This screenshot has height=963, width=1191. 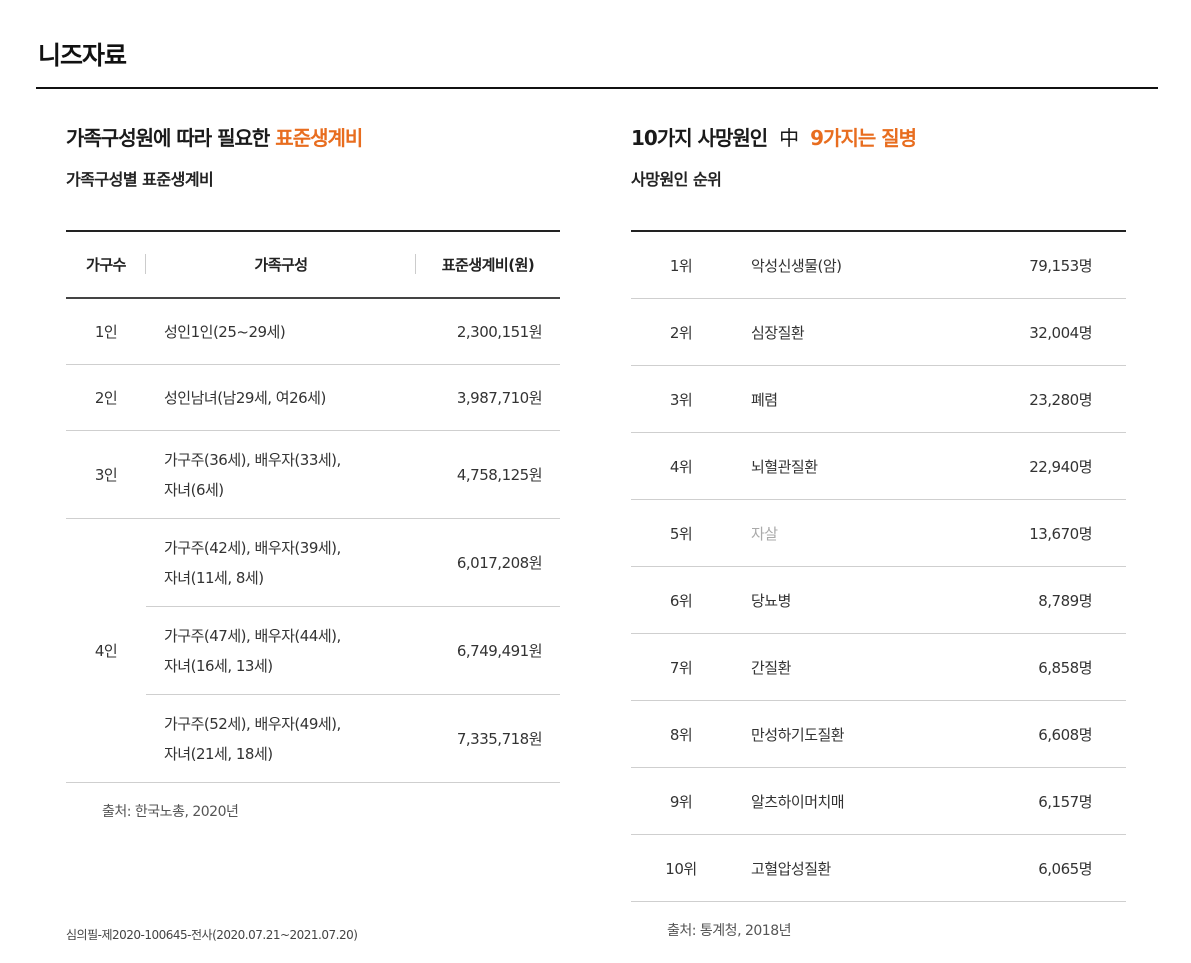 I want to click on rank: 8위, so click(x=681, y=734).